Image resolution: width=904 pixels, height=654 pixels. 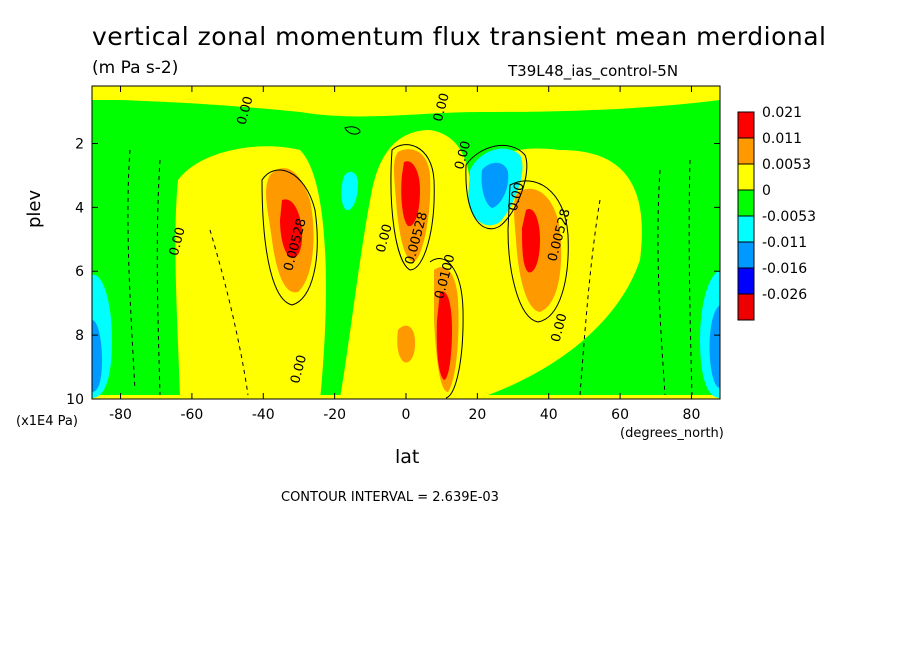 I want to click on fill-orange-center-low, so click(x=406, y=344).